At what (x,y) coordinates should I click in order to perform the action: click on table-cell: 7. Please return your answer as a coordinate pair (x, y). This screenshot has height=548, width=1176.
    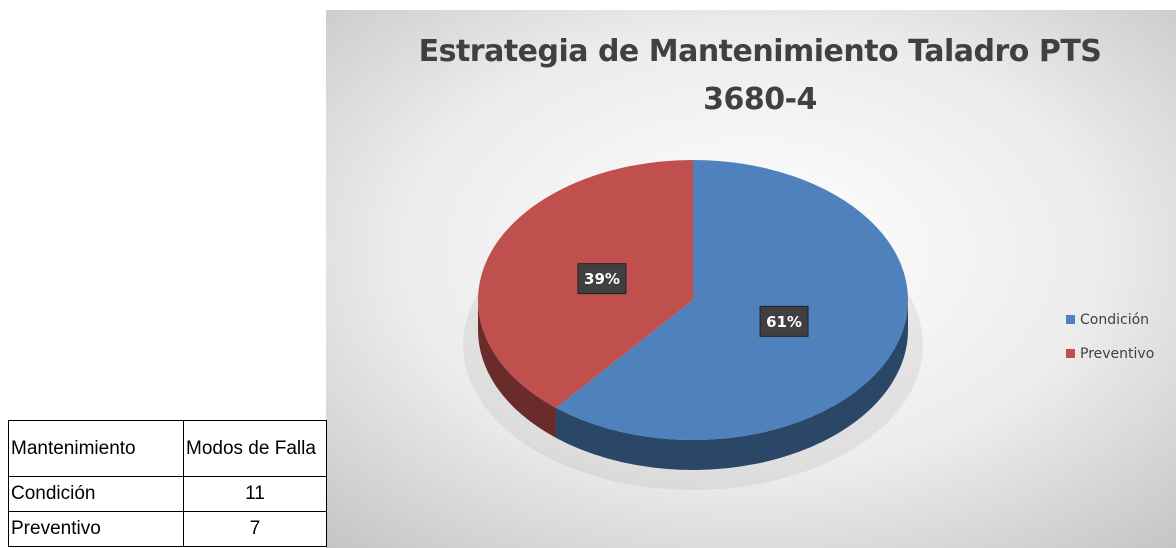
    Looking at the image, I should click on (255, 529).